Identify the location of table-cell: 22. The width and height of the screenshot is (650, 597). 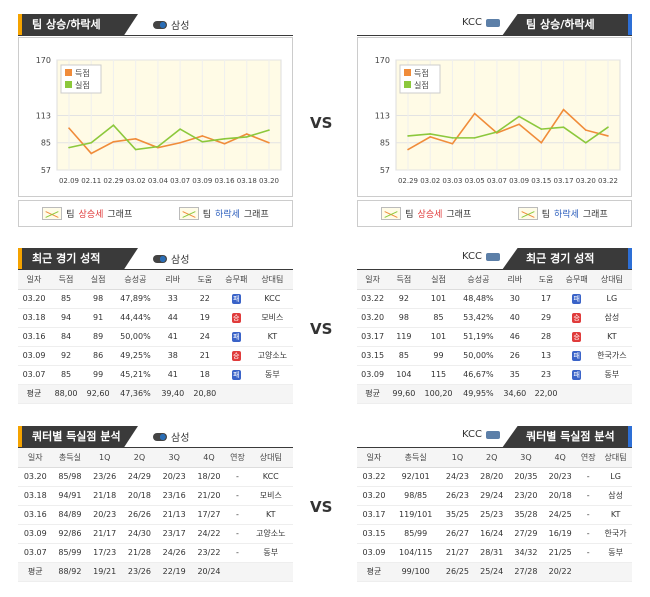
(204, 299).